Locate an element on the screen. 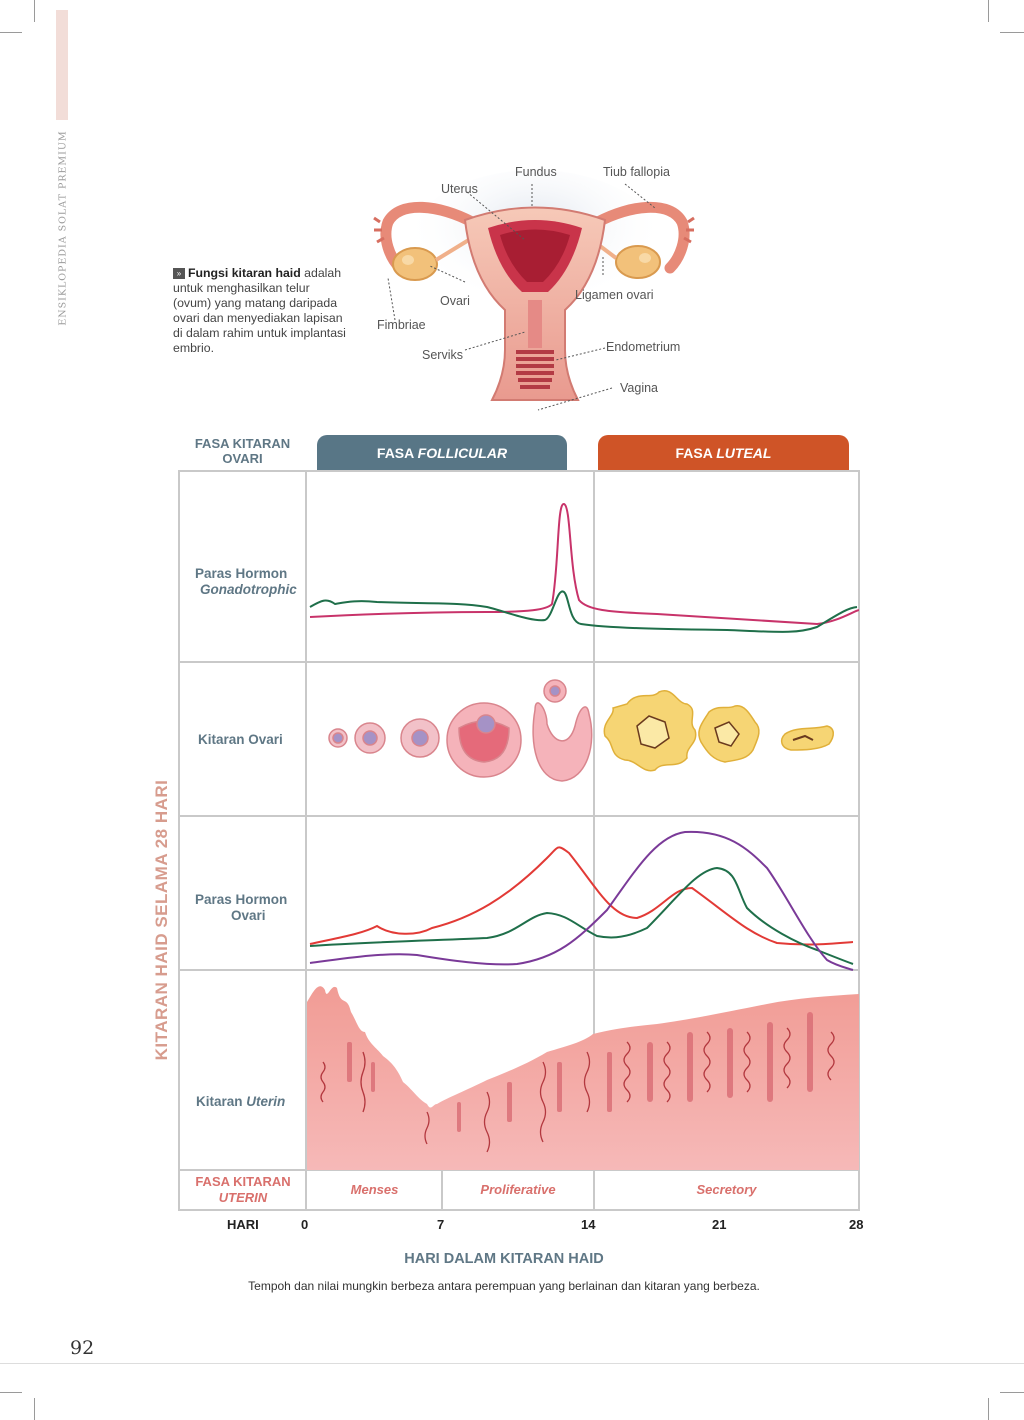  uterus-illustration is located at coordinates (534, 290).